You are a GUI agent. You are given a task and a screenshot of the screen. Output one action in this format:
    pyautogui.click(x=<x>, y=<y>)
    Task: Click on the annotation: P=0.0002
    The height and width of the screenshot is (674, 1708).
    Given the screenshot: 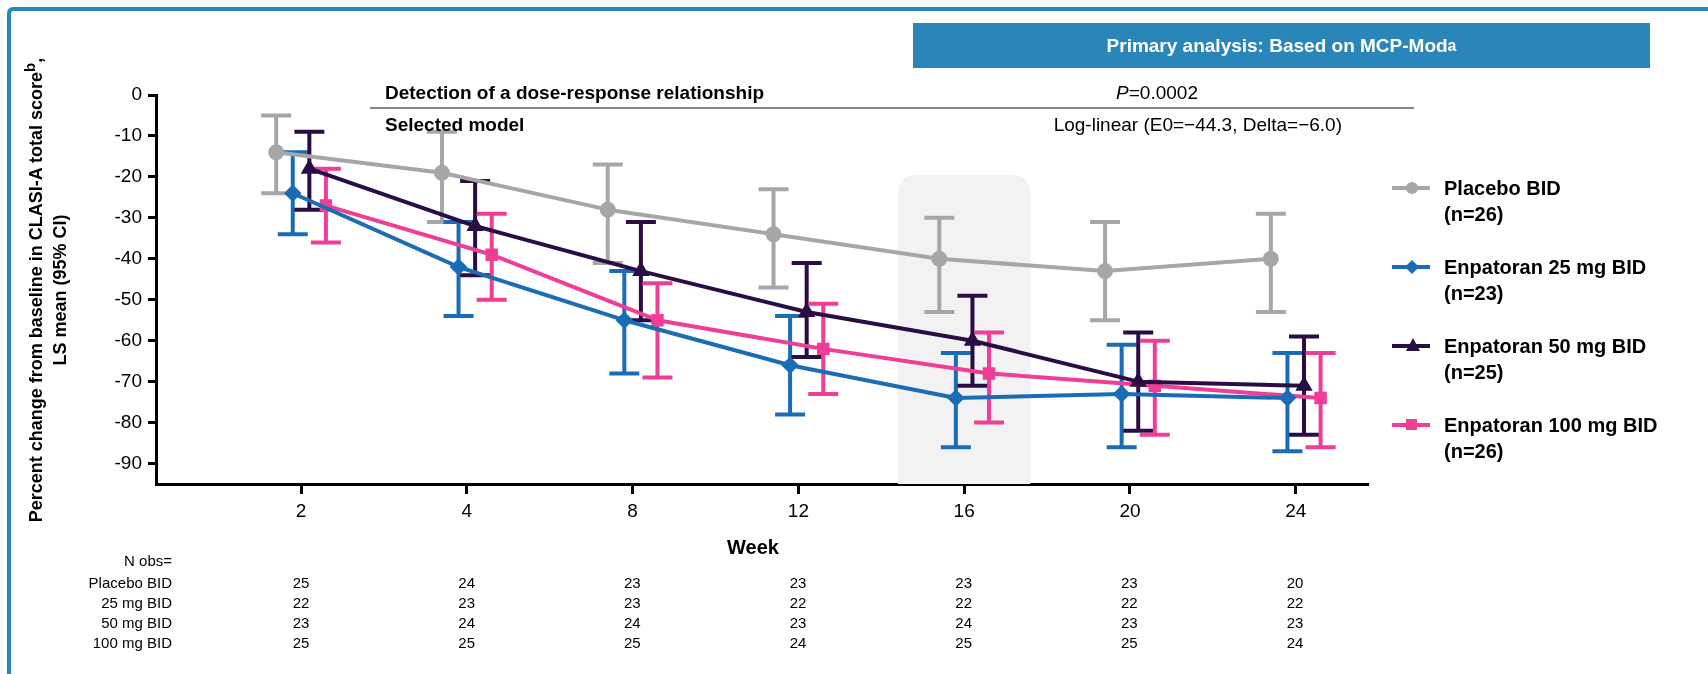 What is the action you would take?
    pyautogui.click(x=1228, y=94)
    